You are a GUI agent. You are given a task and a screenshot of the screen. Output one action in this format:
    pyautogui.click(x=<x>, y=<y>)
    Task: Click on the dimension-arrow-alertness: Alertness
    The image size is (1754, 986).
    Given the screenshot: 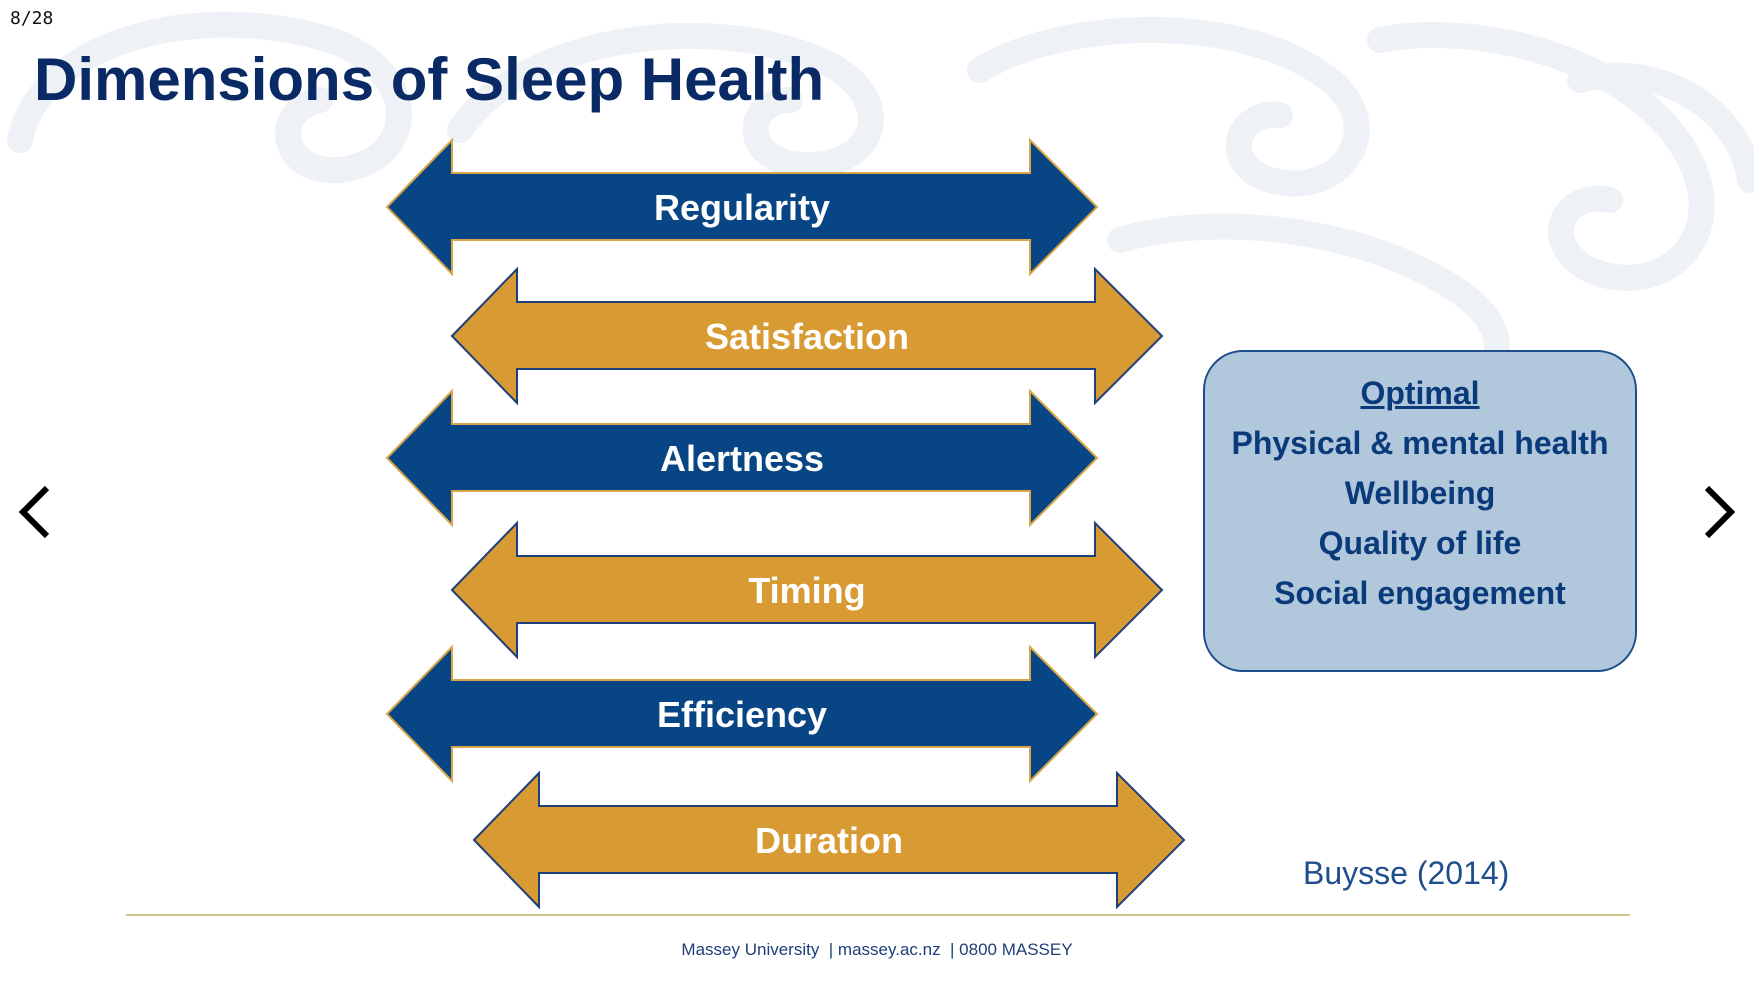 What is the action you would take?
    pyautogui.click(x=742, y=458)
    